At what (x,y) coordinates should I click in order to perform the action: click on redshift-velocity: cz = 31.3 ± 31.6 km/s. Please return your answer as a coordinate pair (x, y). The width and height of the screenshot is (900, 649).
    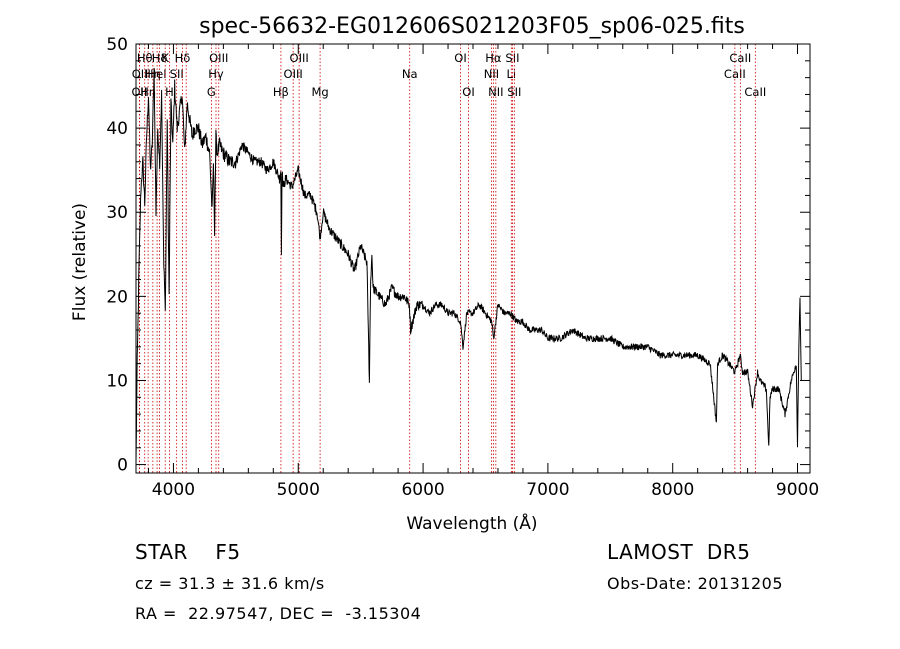
    Looking at the image, I should click on (230, 583).